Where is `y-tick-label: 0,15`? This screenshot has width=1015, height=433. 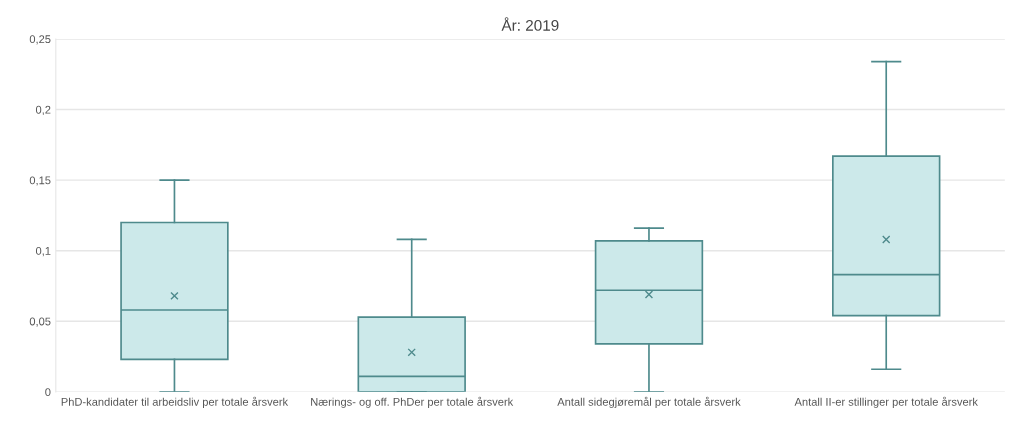
y-tick-label: 0,15 is located at coordinates (40, 181).